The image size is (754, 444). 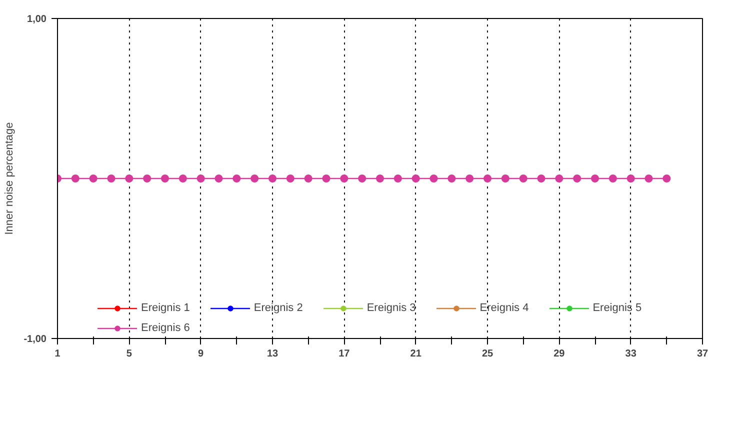 I want to click on y-tick-label: -1,00, so click(x=35, y=339).